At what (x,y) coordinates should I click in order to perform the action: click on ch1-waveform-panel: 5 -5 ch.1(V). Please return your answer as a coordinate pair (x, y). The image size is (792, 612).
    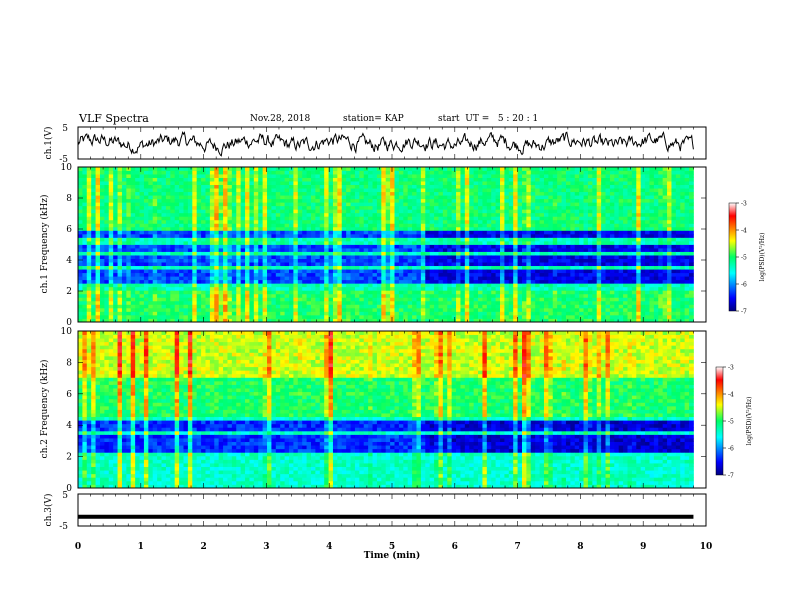
    Looking at the image, I should click on (375, 144).